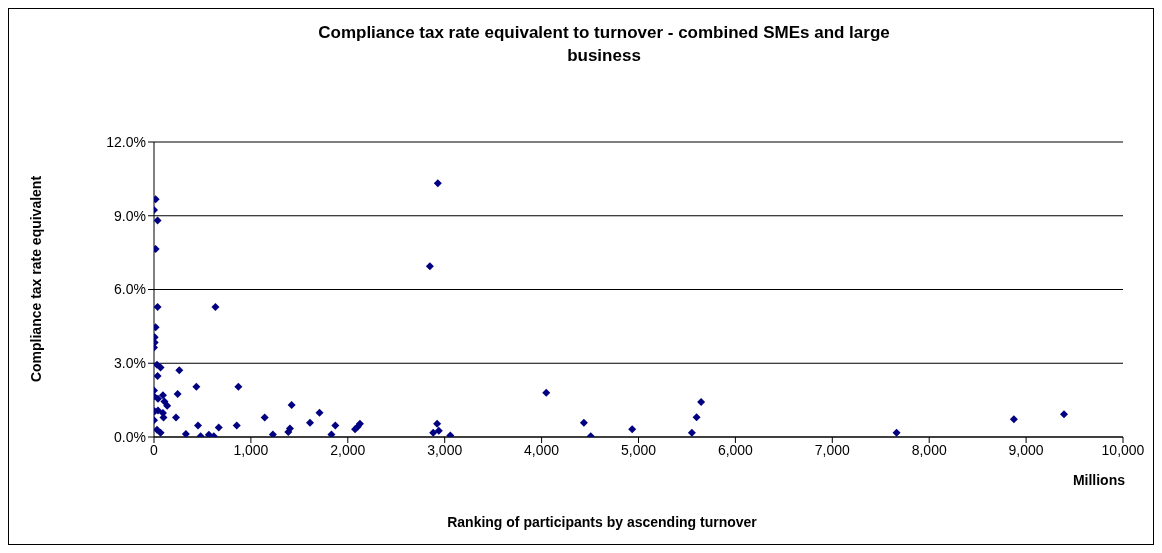 Image resolution: width=1162 pixels, height=553 pixels. Describe the element at coordinates (251, 449) in the screenshot. I see `x-tick-label: 1,000` at that location.